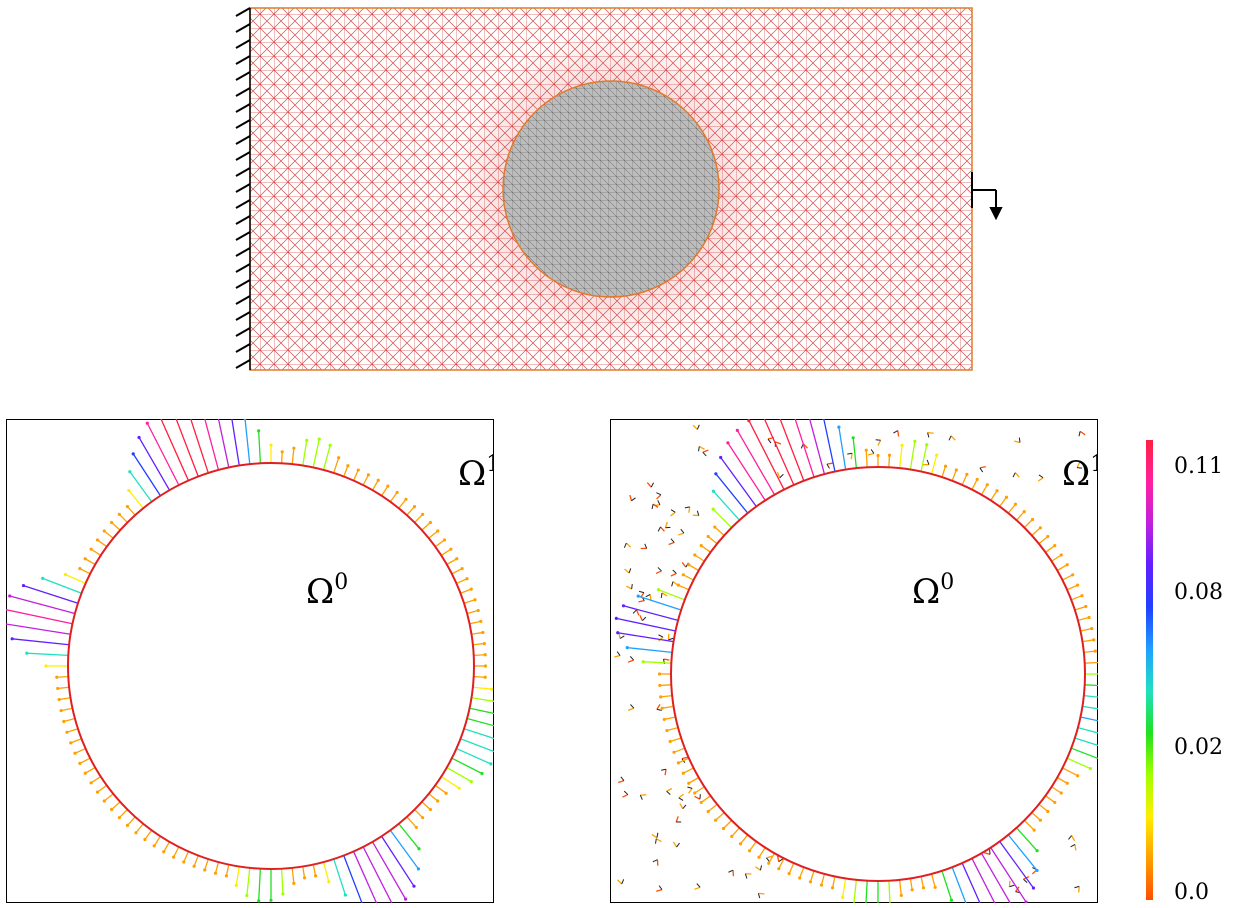 The width and height of the screenshot is (1237, 908). I want to click on colorbar-strip, so click(1149, 670).